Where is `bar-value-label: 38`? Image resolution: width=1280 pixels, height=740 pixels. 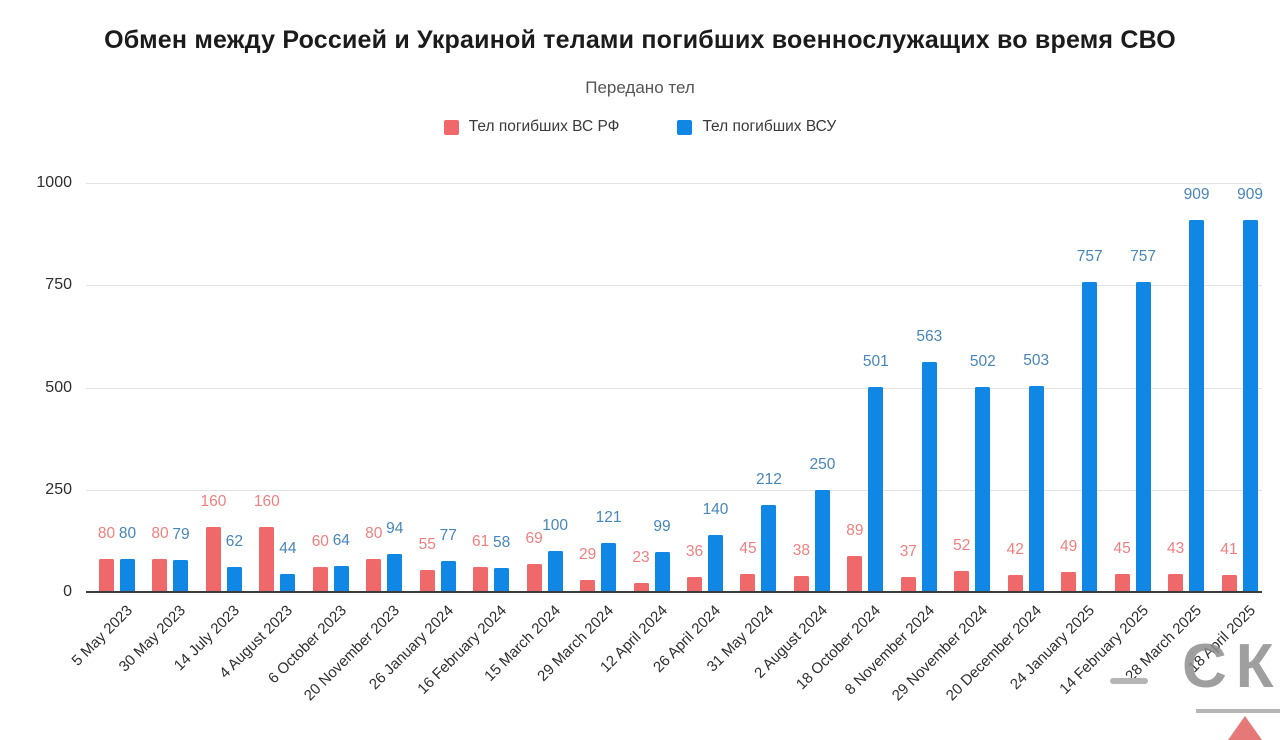
bar-value-label: 38 is located at coordinates (801, 550).